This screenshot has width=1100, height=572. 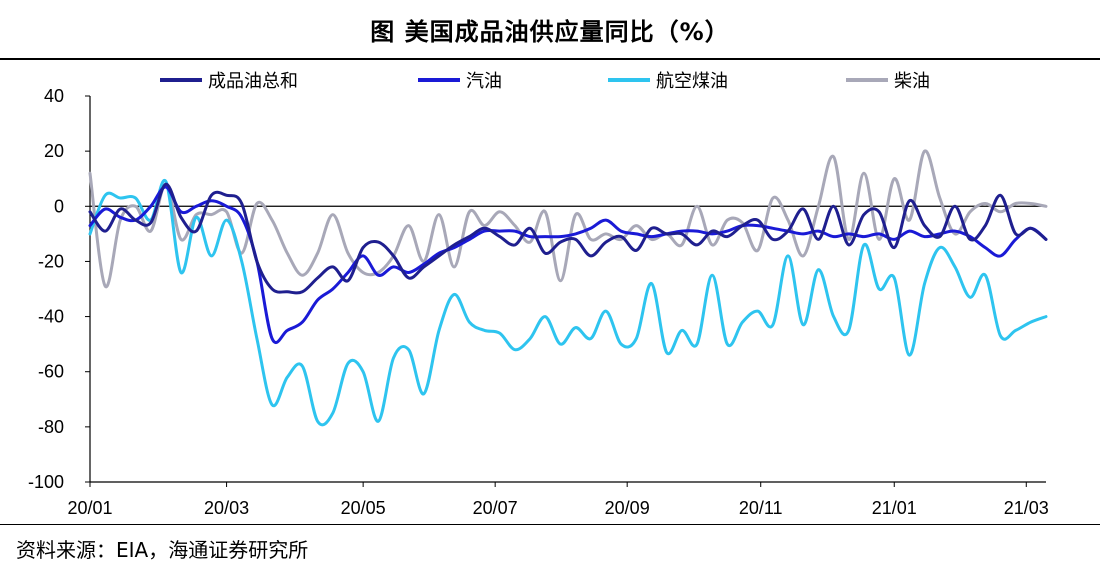 What do you see at coordinates (51, 261) in the screenshot?
I see `y-tick-label: -20` at bounding box center [51, 261].